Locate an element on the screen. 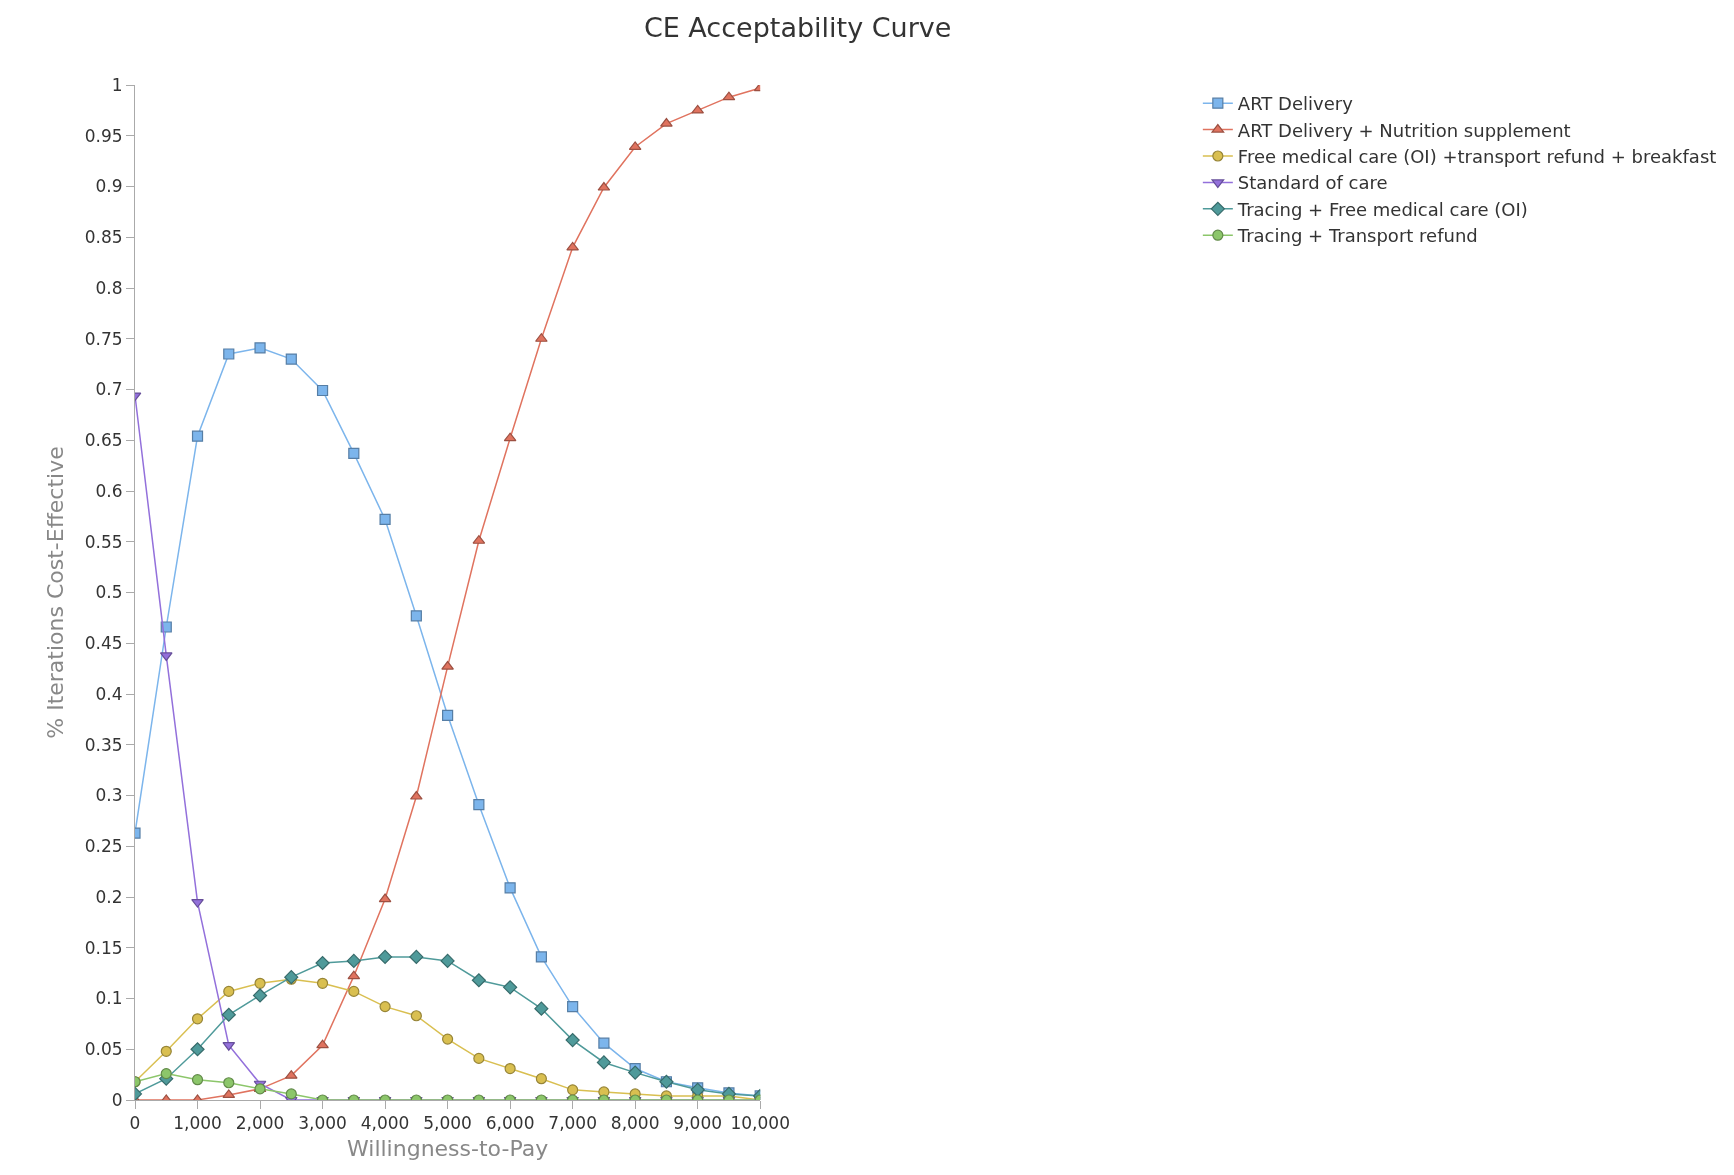 This screenshot has width=1734, height=1175. x-tick-label: 7,000 is located at coordinates (572, 1123).